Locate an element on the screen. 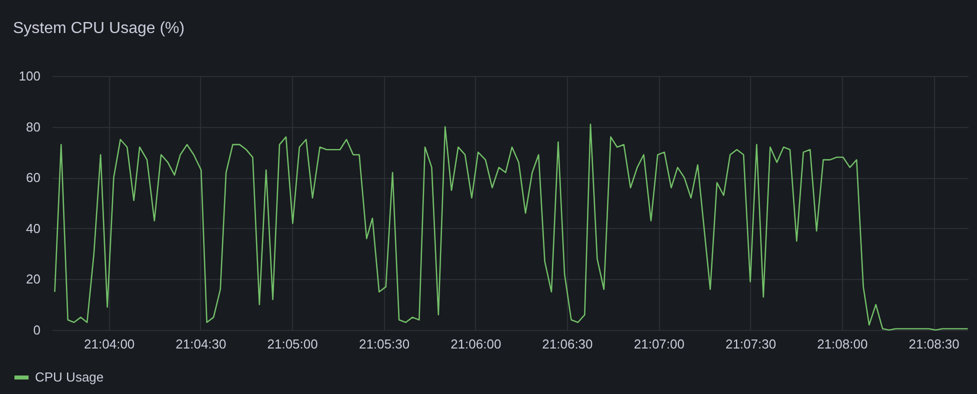 This screenshot has width=977, height=394. y-tick-label: 60 is located at coordinates (33, 178).